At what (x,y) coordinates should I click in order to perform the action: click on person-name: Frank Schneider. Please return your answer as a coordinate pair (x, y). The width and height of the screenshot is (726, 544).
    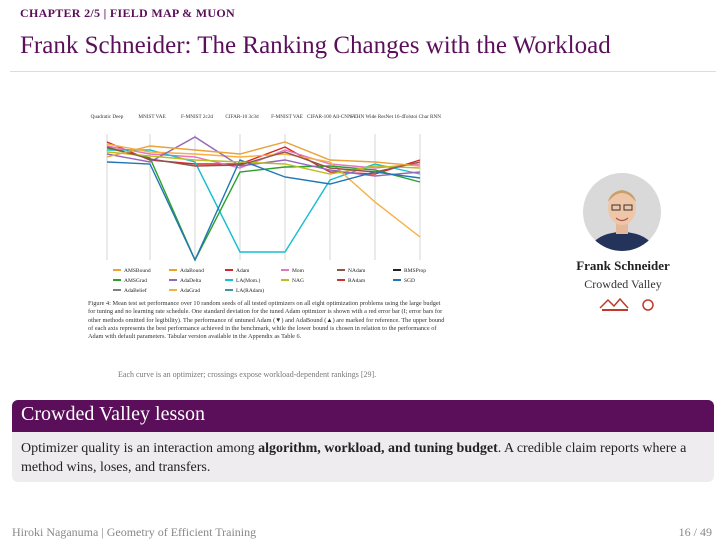
    Looking at the image, I should click on (623, 265).